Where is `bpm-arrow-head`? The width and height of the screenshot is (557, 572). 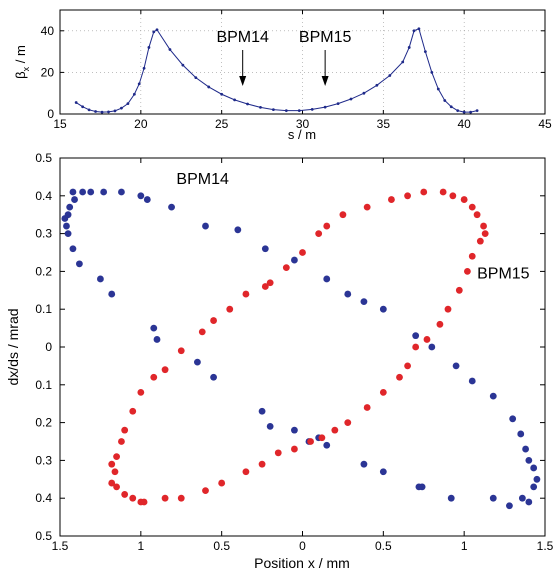 bpm-arrow-head is located at coordinates (325, 81).